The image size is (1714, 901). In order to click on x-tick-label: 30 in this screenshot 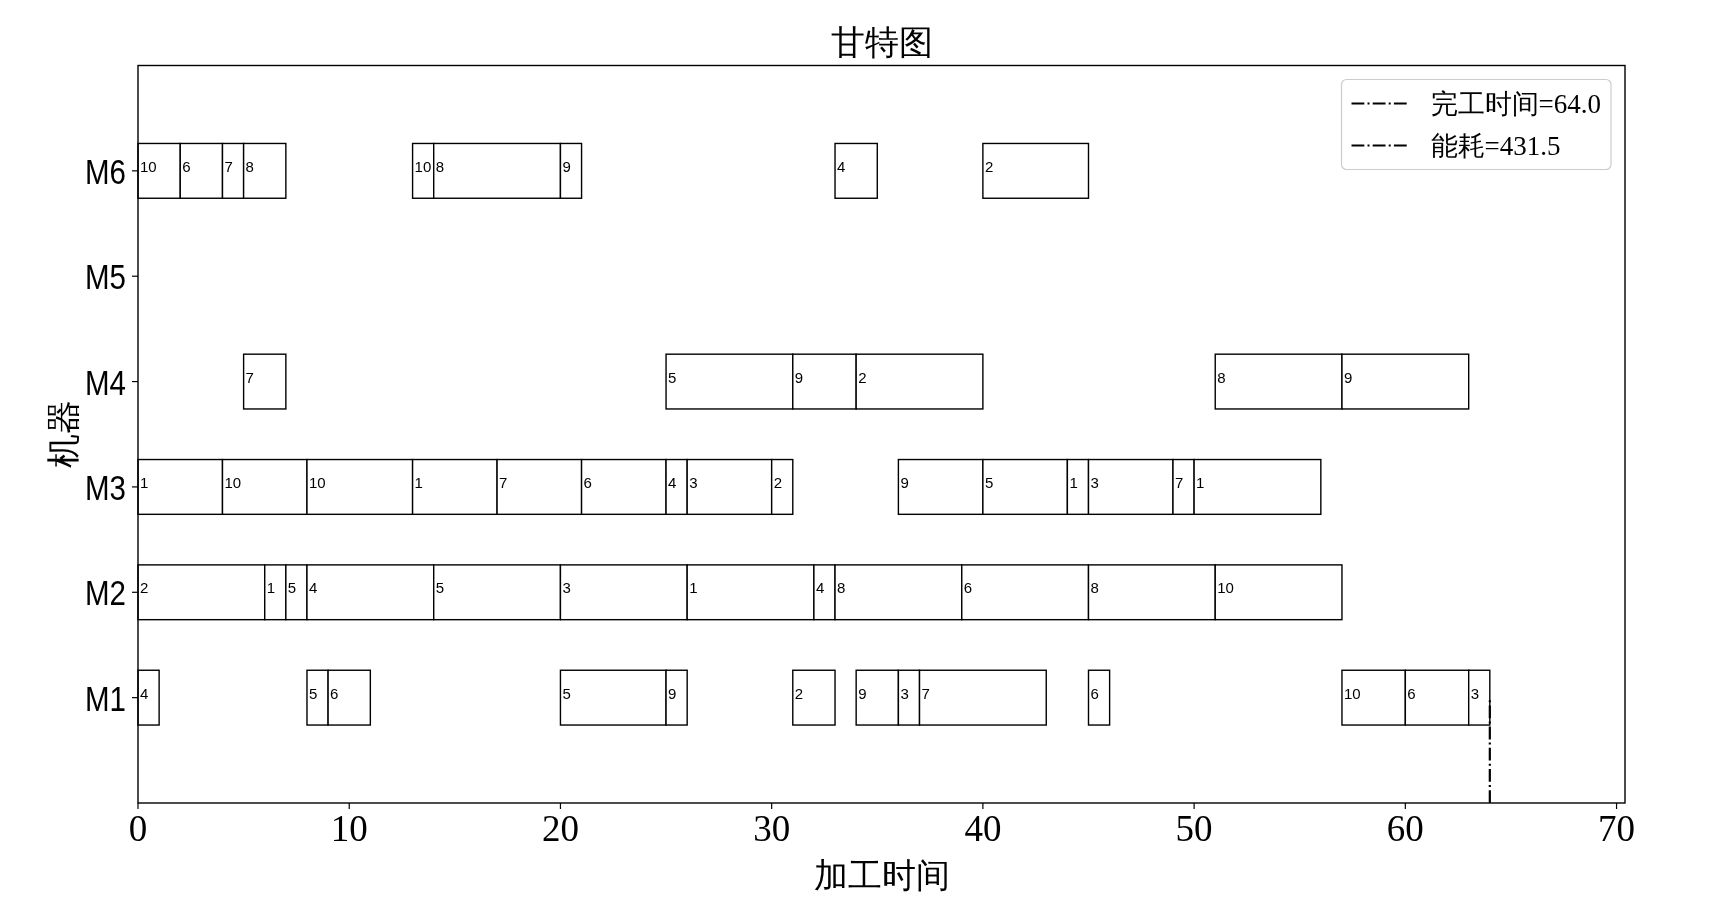, I will do `click(772, 828)`.